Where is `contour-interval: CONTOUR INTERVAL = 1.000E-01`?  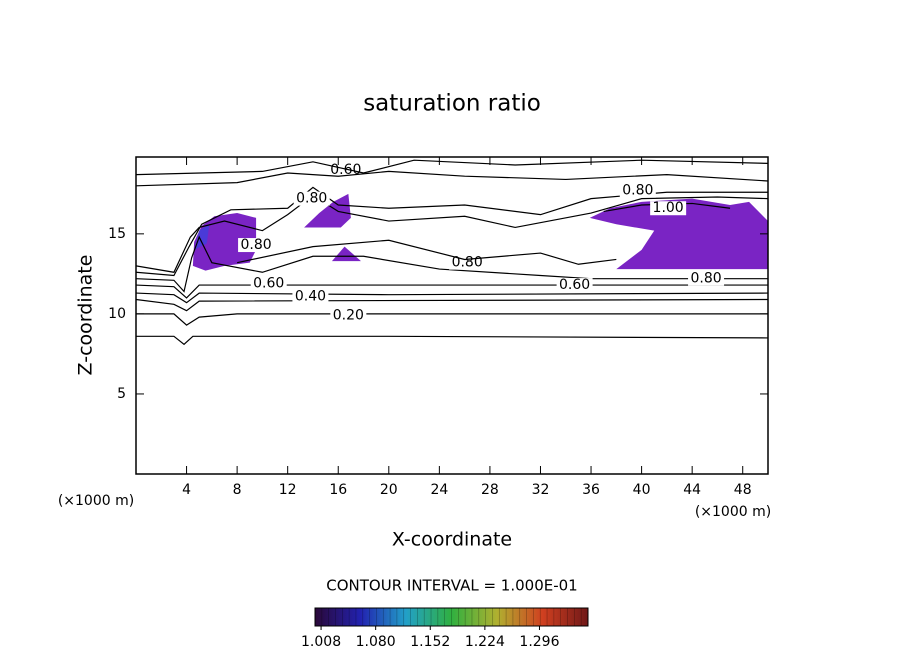
contour-interval: CONTOUR INTERVAL = 1.000E-01 is located at coordinates (451, 586).